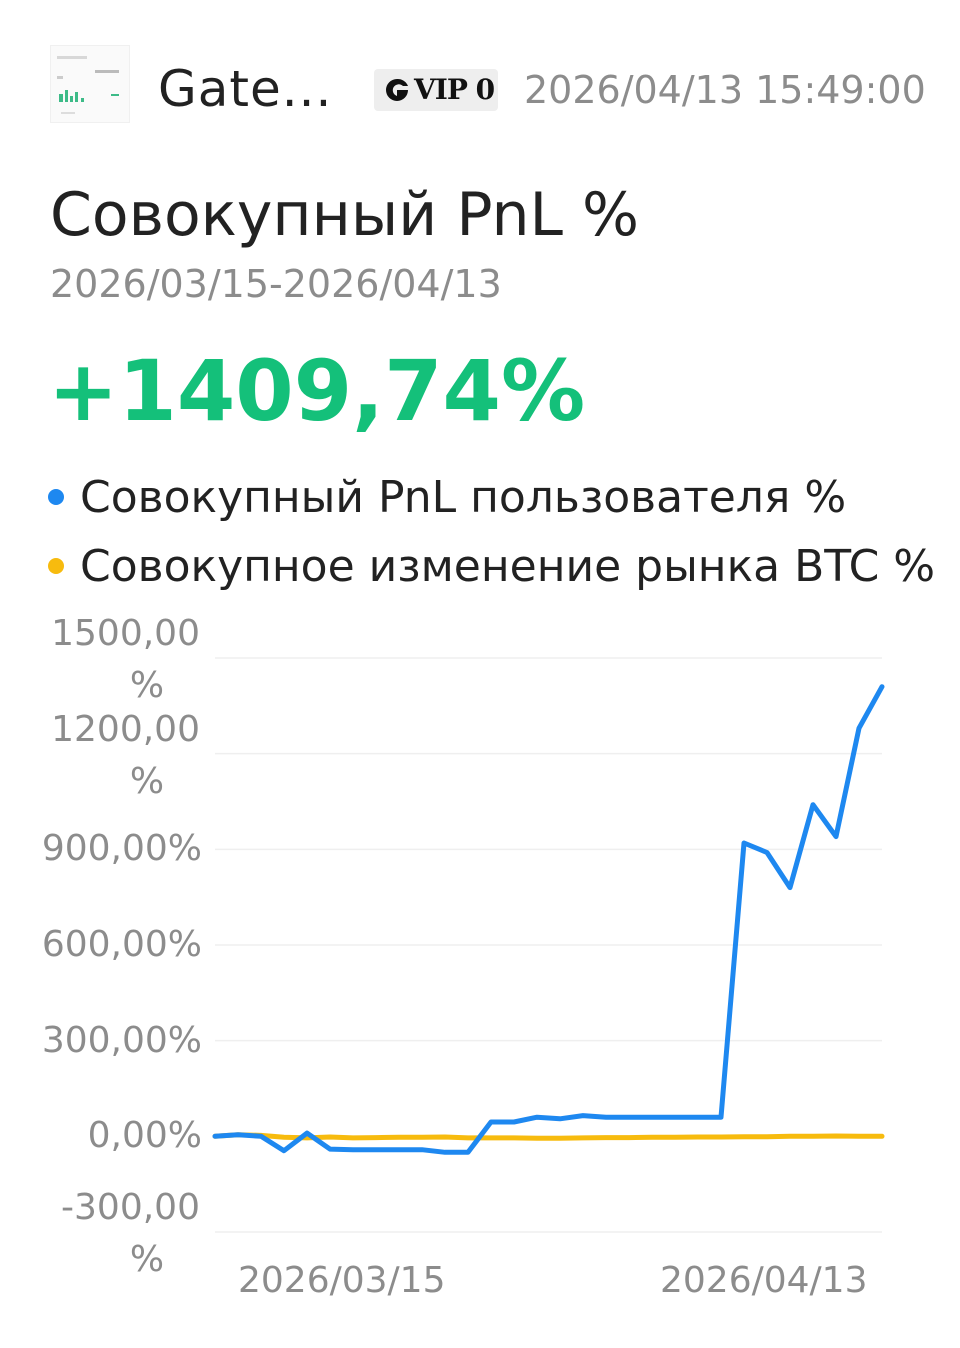  I want to click on x-tick-label: 2026/03/15, so click(342, 1280).